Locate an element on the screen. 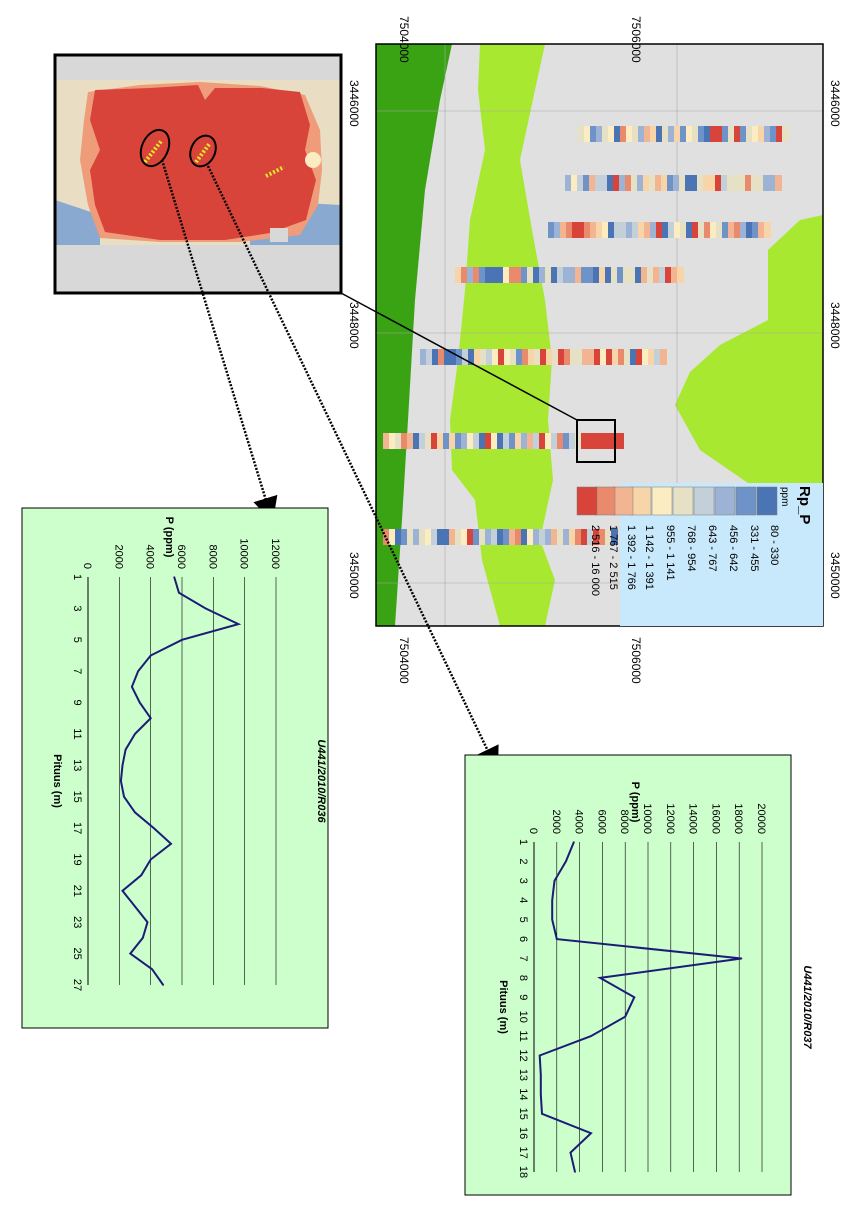 The height and width of the screenshot is (1223, 865). y-tick-label: 6000 is located at coordinates (181, 557).